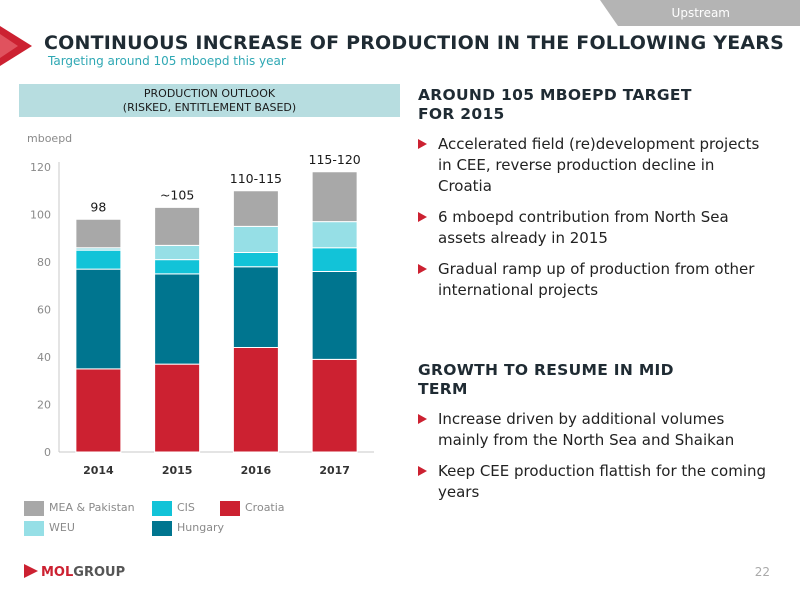  I want to click on section2-heading: GROWTH TO RESUME IN MID TERM, so click(593, 380).